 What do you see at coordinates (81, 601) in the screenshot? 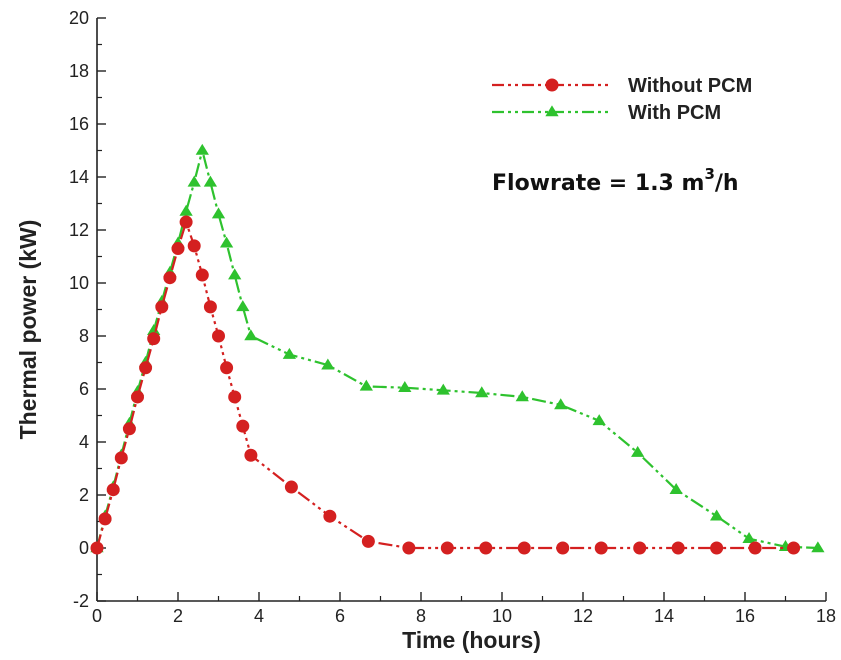
I see `y-tick-label: -2` at bounding box center [81, 601].